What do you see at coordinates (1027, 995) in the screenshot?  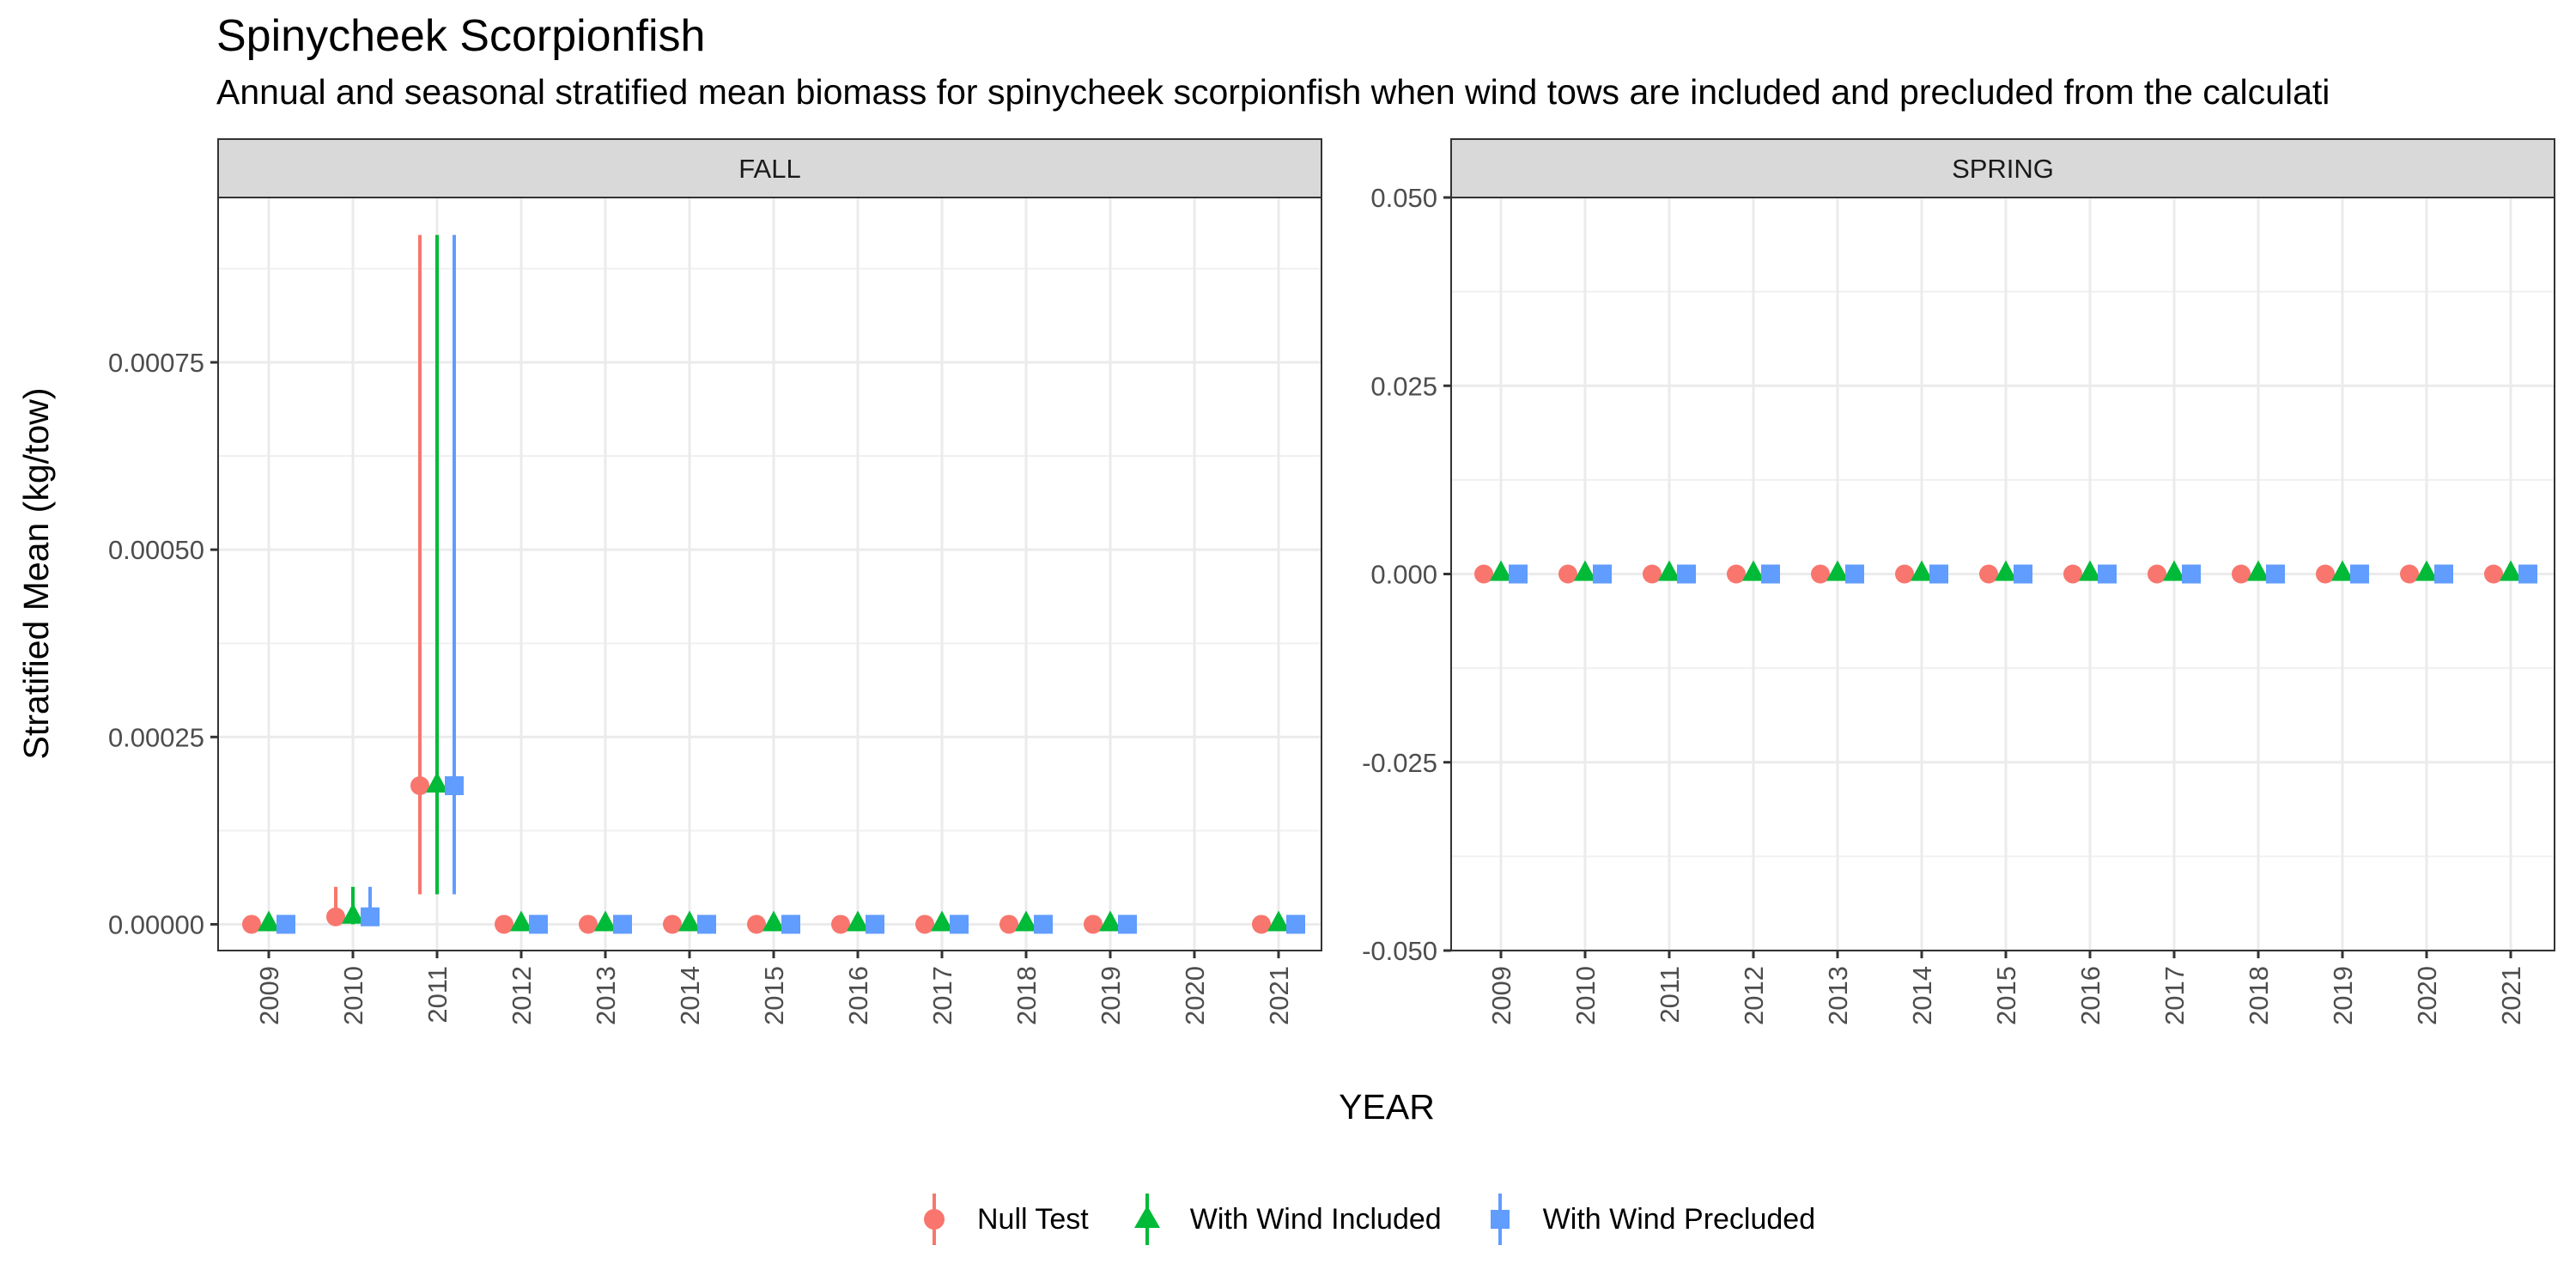 I see `x-tick-label: 2018` at bounding box center [1027, 995].